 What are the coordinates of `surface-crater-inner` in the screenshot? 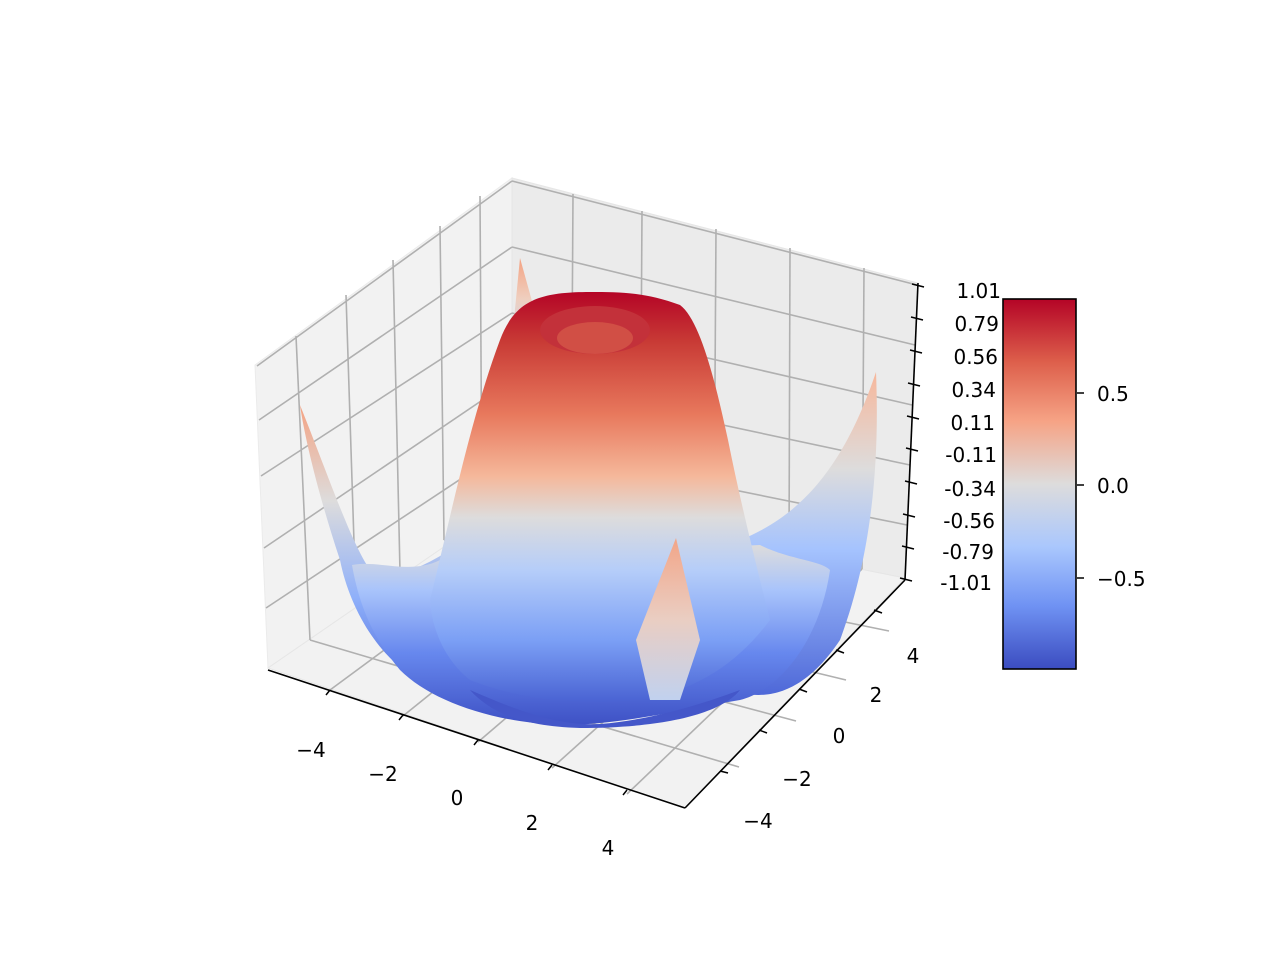 It's located at (595, 338).